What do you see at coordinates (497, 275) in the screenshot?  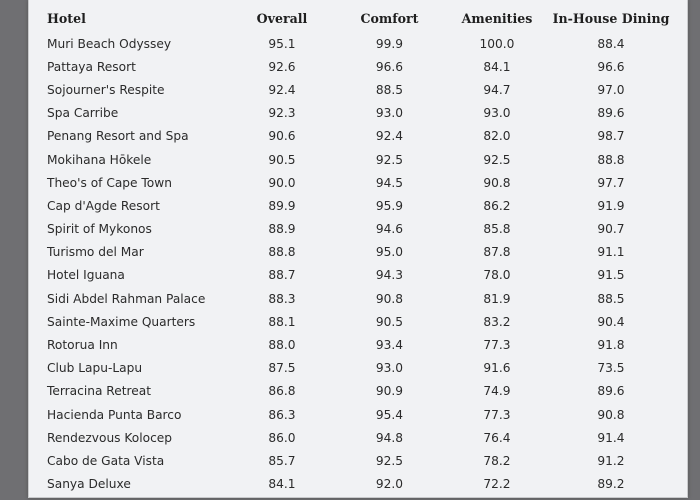 I see `cell-amenities: 78.0` at bounding box center [497, 275].